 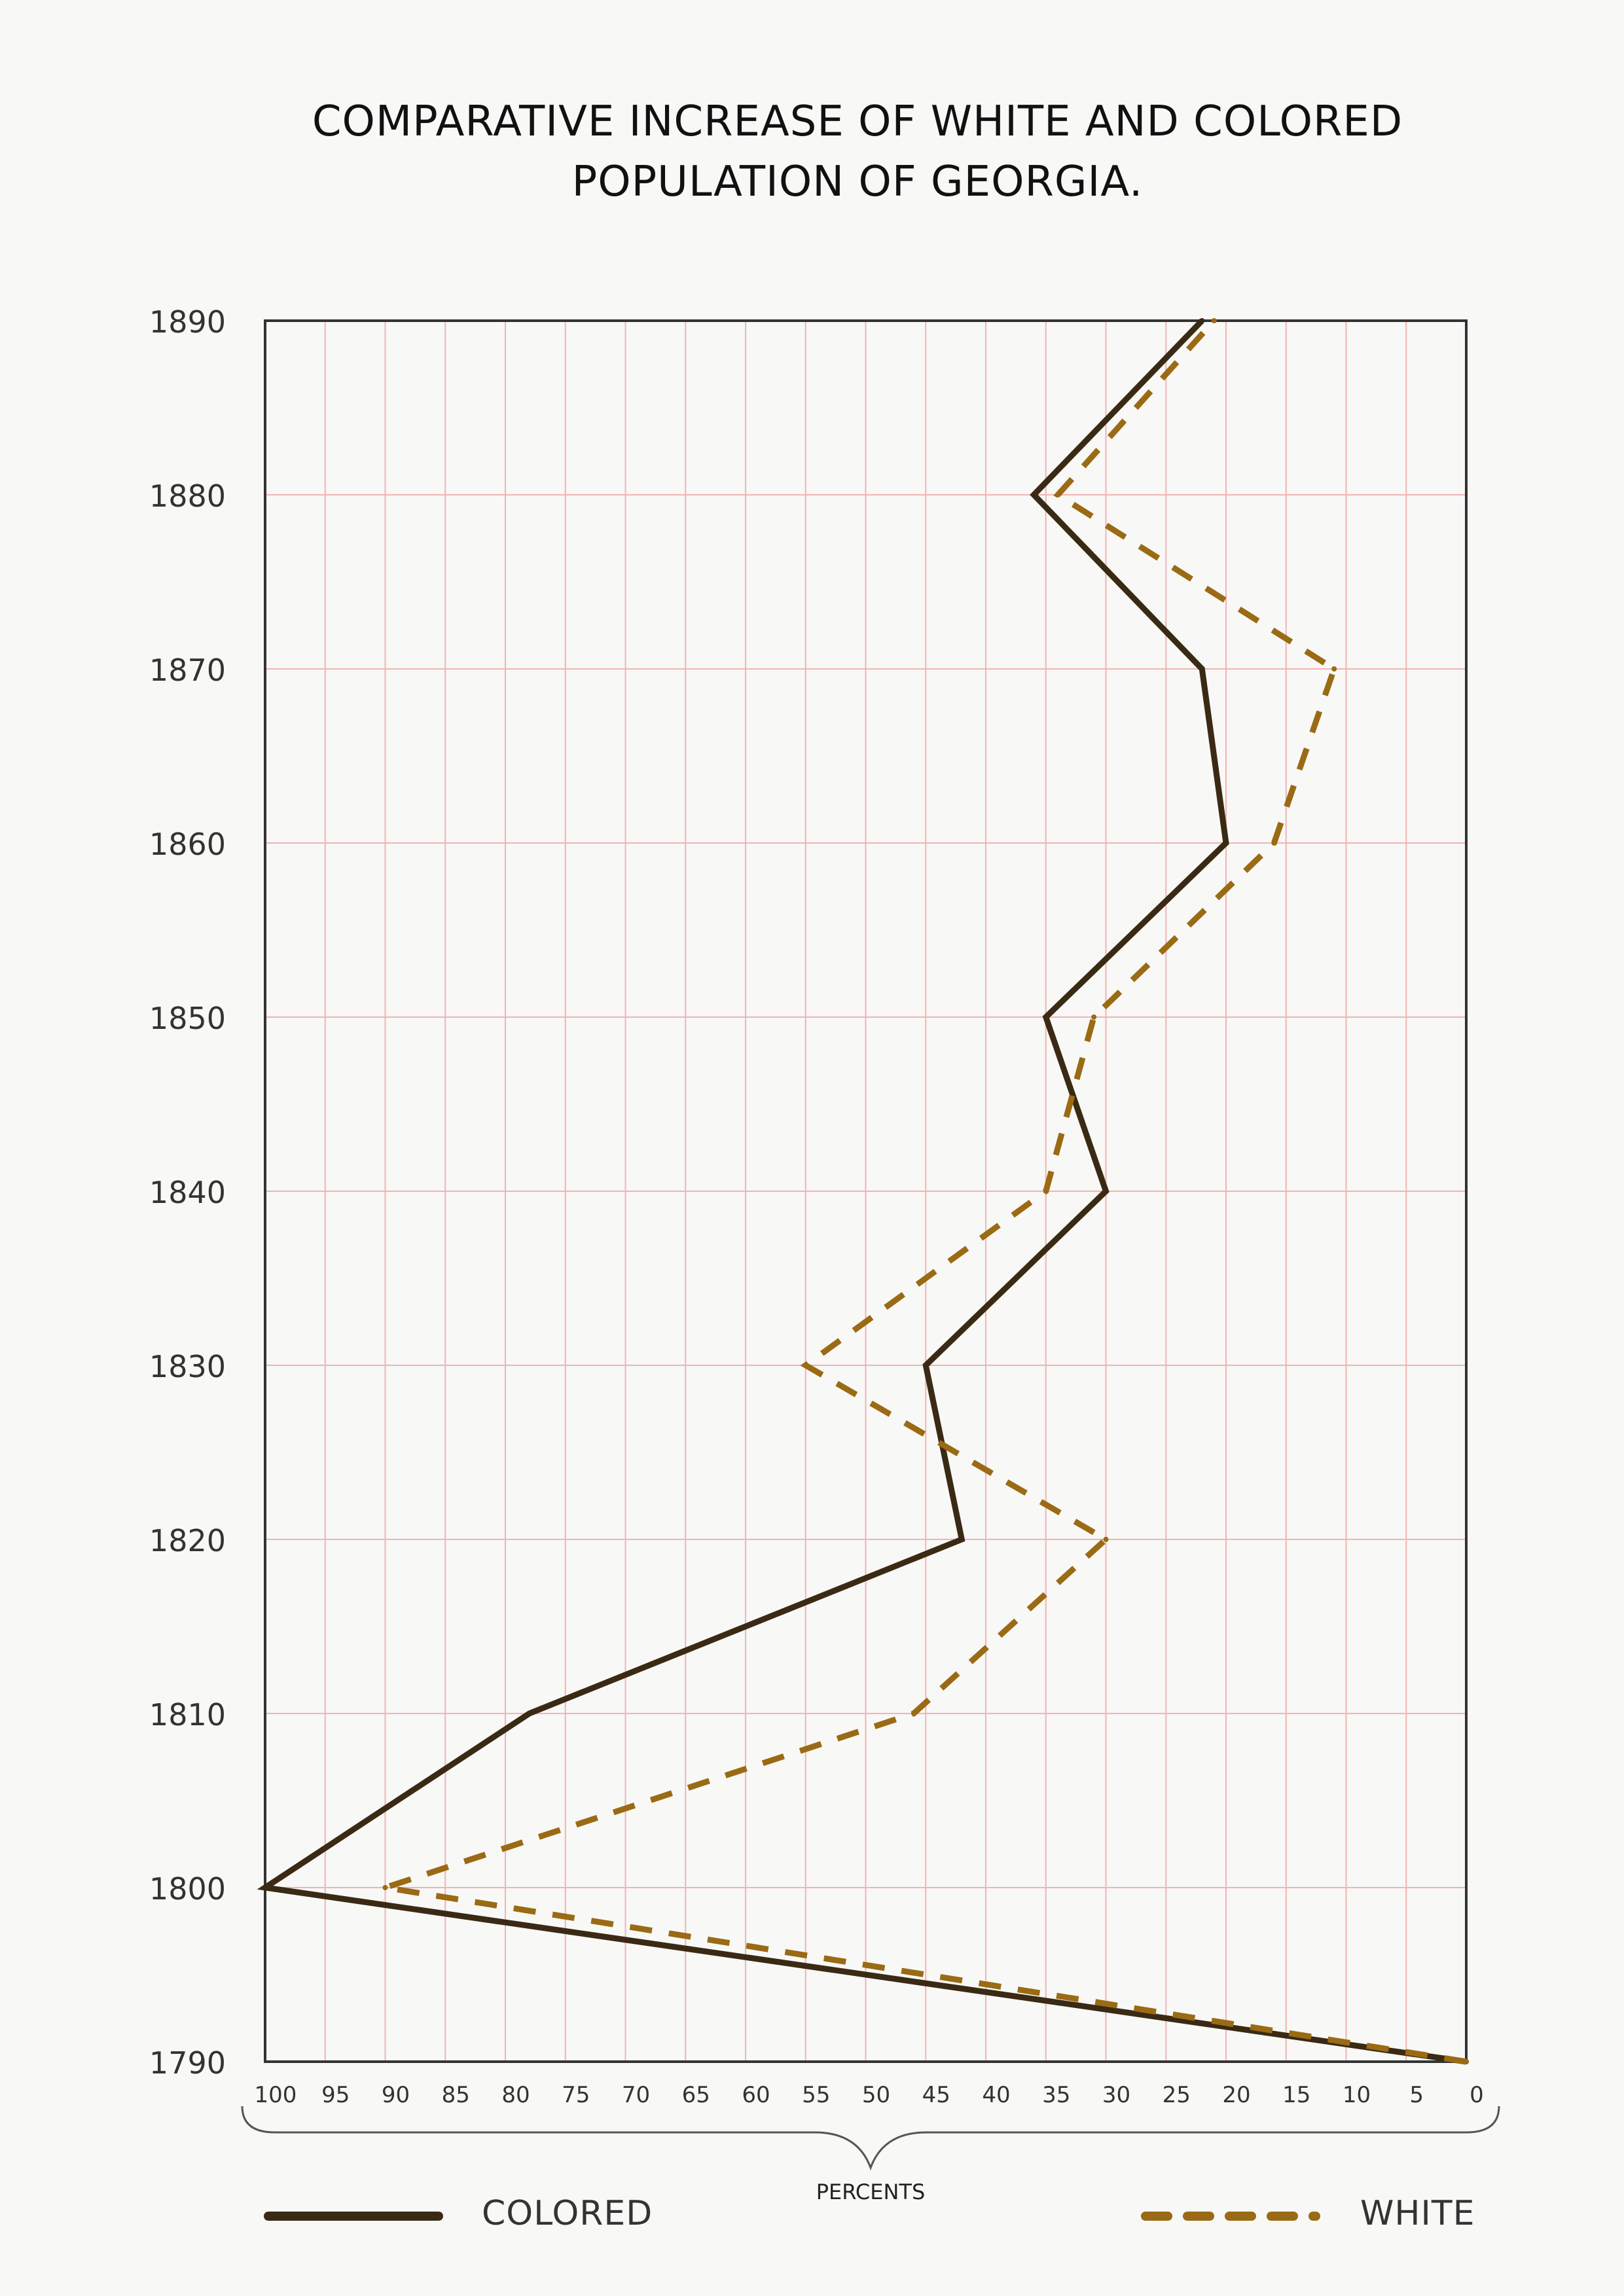 What do you see at coordinates (1116, 2095) in the screenshot?
I see `x-tick-30: 30` at bounding box center [1116, 2095].